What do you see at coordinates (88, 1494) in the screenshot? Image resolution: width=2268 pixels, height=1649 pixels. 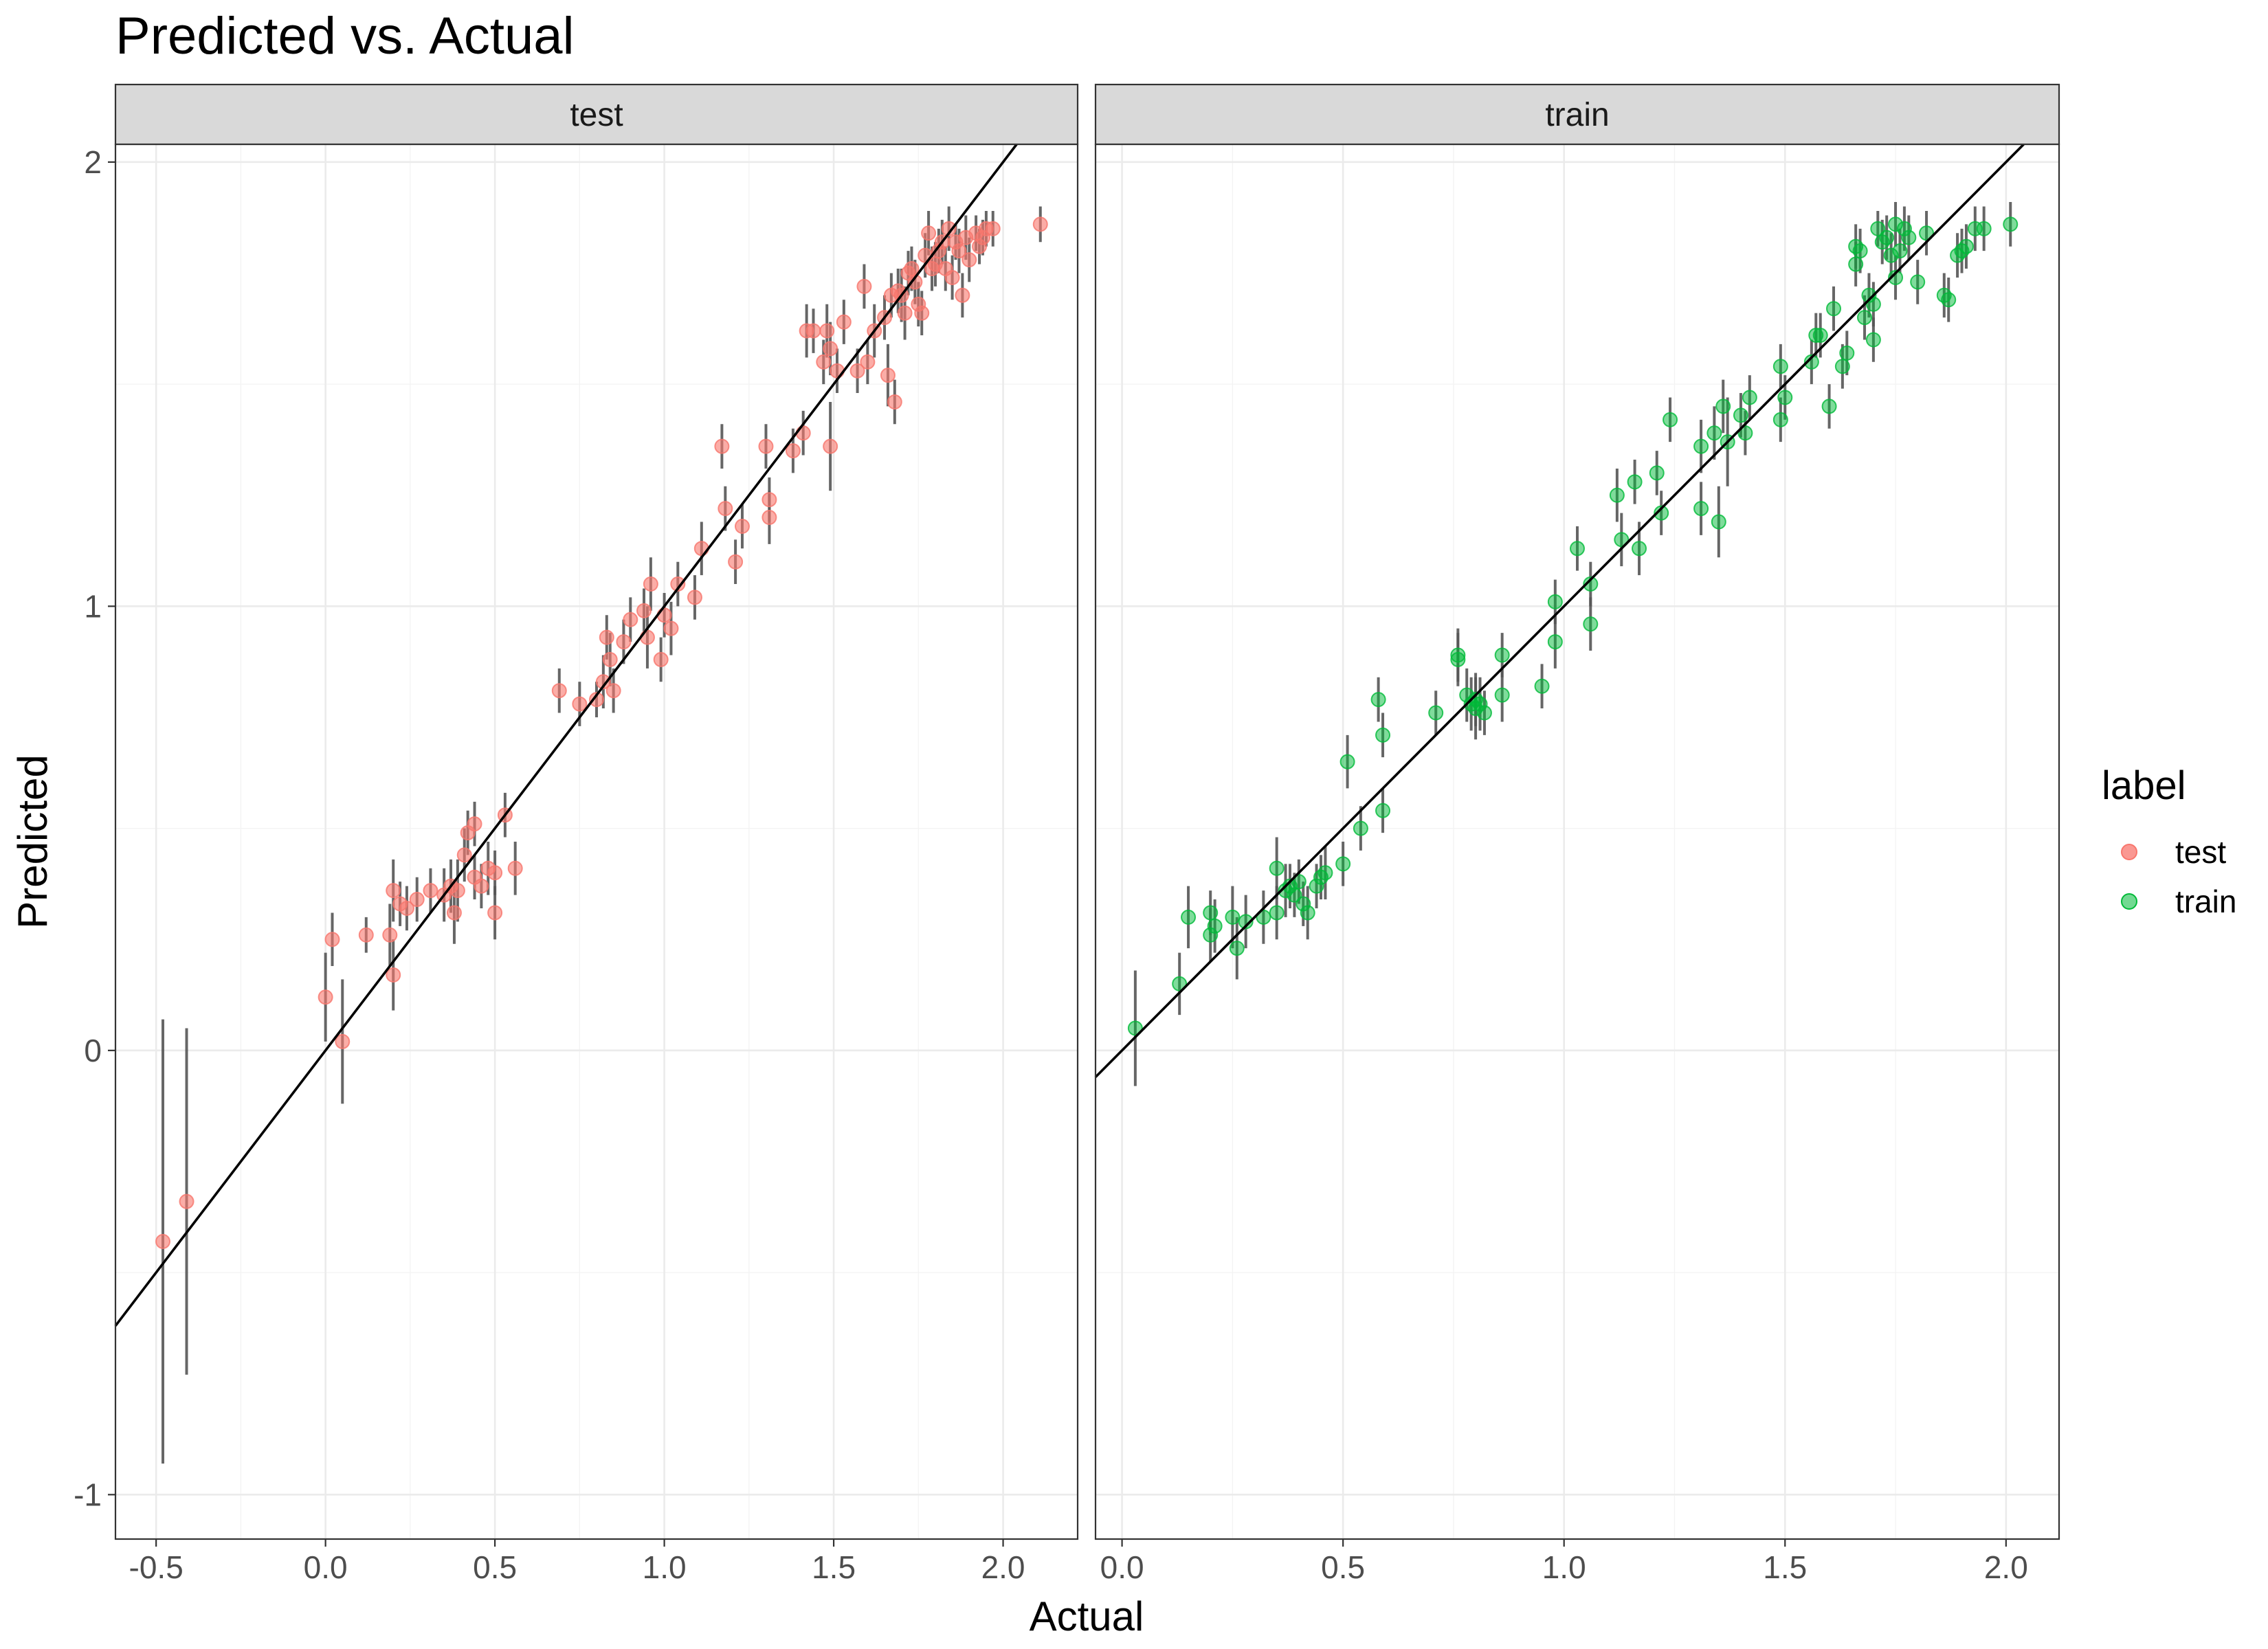 I see `y-tick-label: -1` at bounding box center [88, 1494].